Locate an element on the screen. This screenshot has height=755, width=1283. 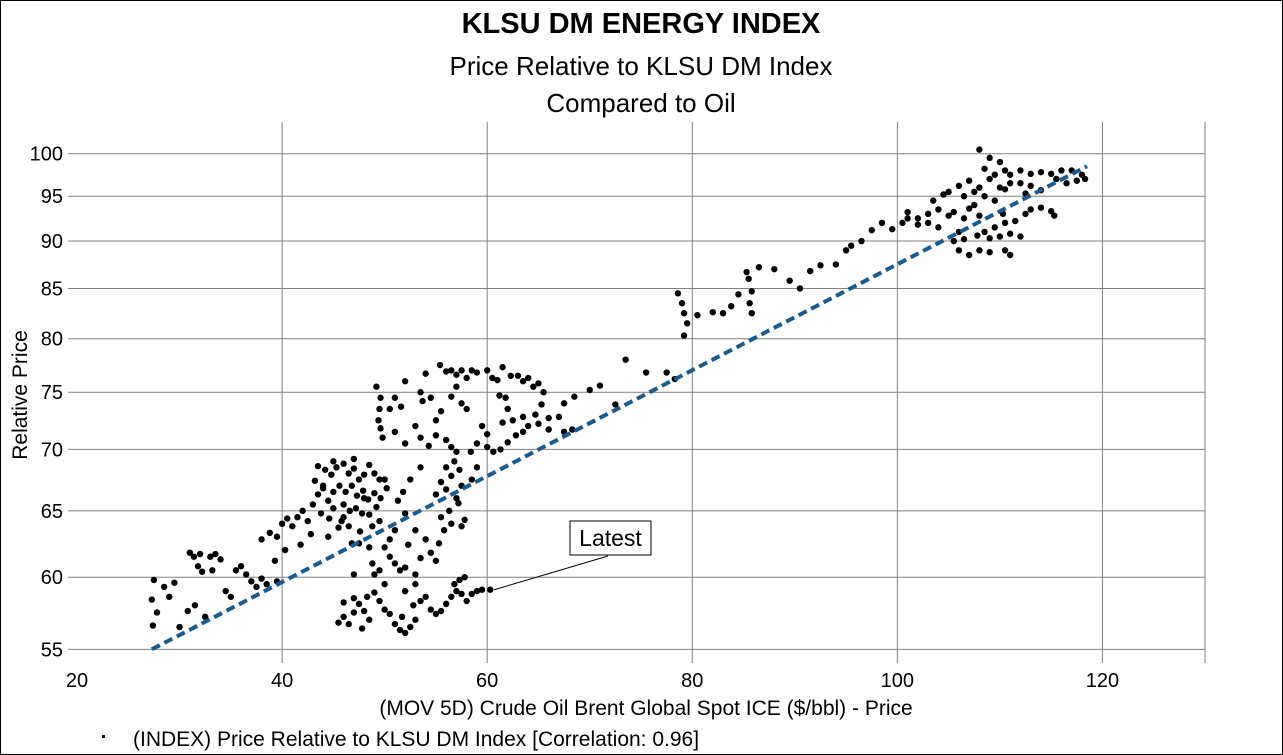
annotation-label: Latest is located at coordinates (610, 538).